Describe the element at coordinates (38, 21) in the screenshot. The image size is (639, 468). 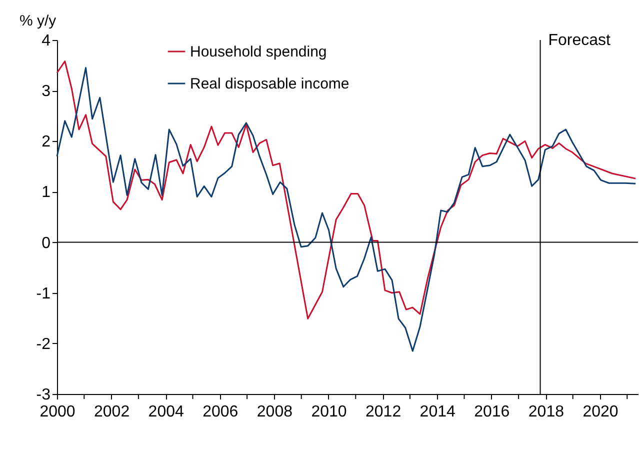
I see `y-axis-title: % y/y` at that location.